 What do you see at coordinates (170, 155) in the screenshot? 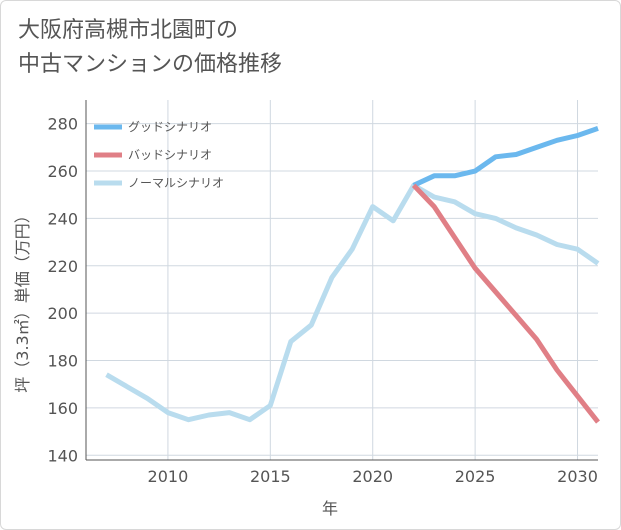
I see `legend-label-1: バッドシナリオ` at bounding box center [170, 155].